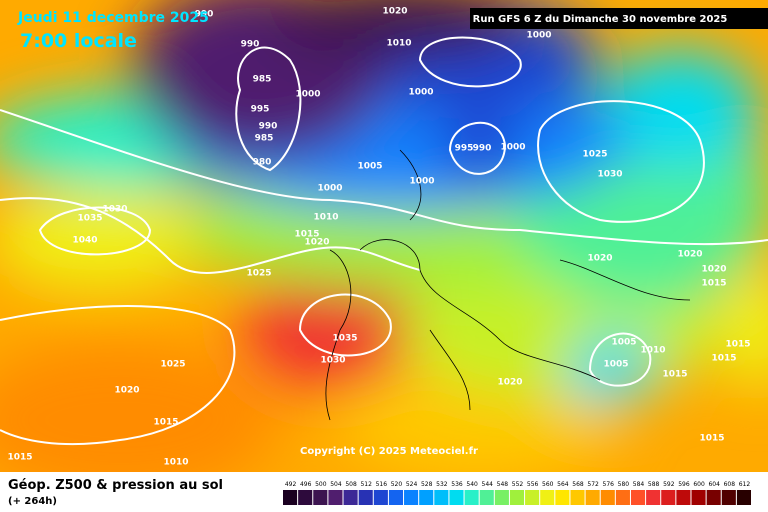  What do you see at coordinates (669, 484) in the screenshot?
I see `colorbar-label: 592` at bounding box center [669, 484].